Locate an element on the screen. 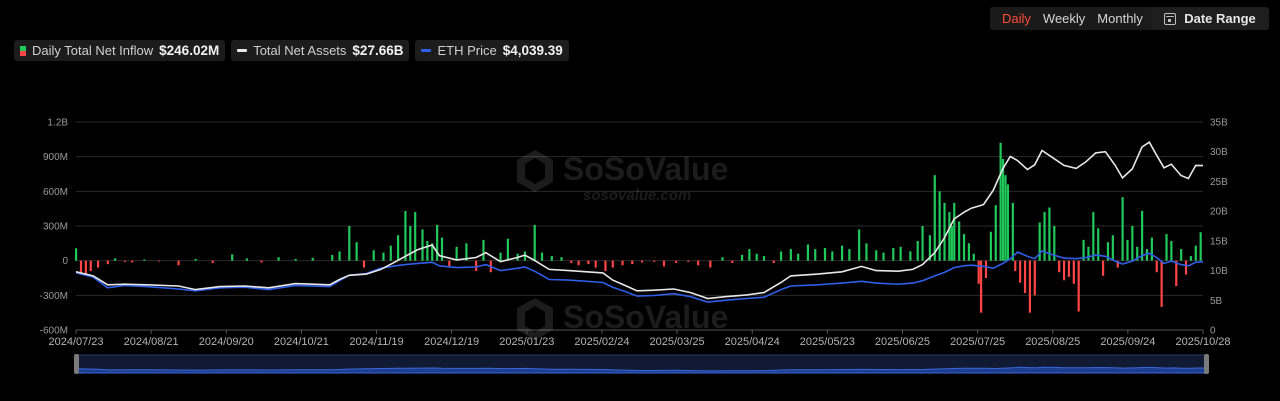 The width and height of the screenshot is (1280, 401). y-left-tick-label: 1.2B is located at coordinates (57, 123).